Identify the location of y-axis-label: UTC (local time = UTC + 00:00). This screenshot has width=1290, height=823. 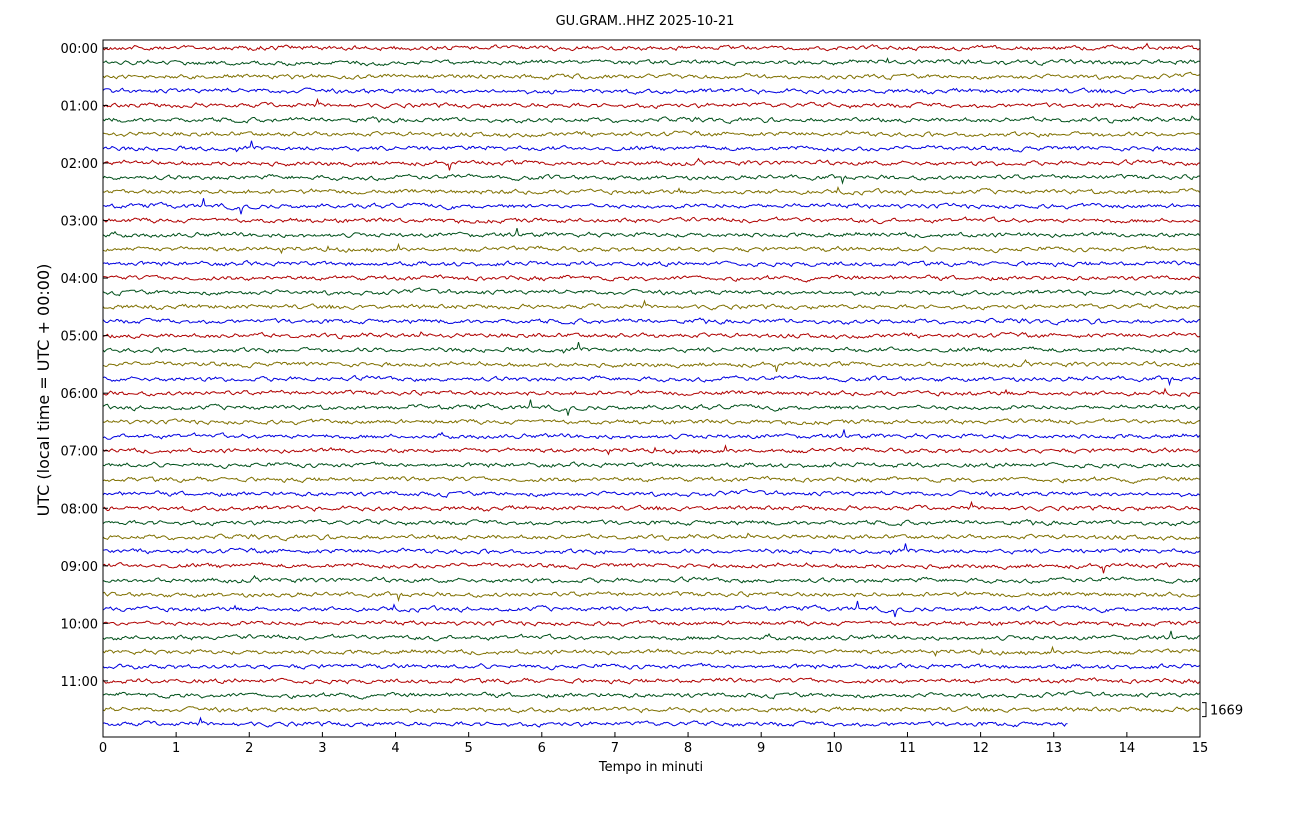
(43, 390).